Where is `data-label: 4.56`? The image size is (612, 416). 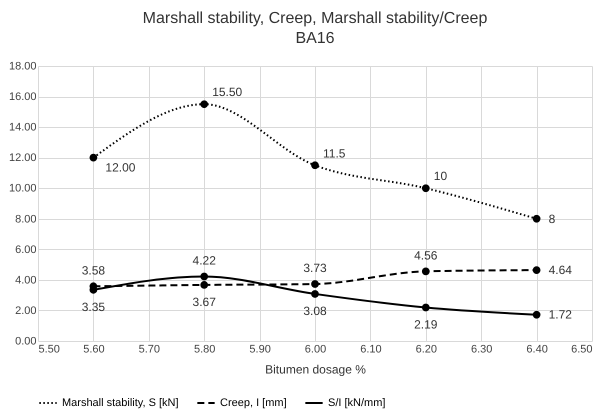
data-label: 4.56 is located at coordinates (426, 255).